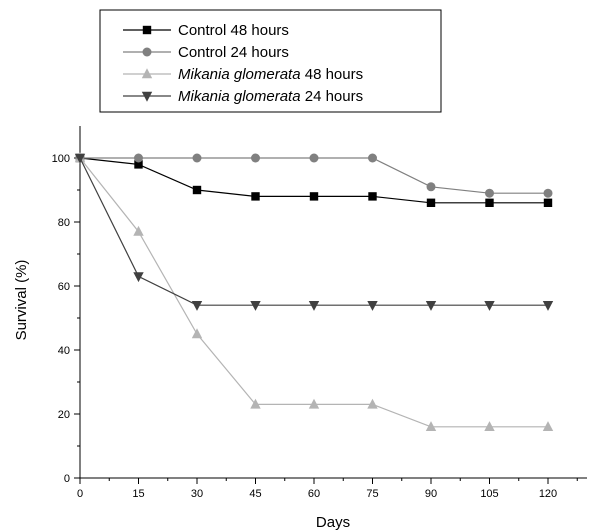  Describe the element at coordinates (372, 494) in the screenshot. I see `x-tick-label: 75` at that location.